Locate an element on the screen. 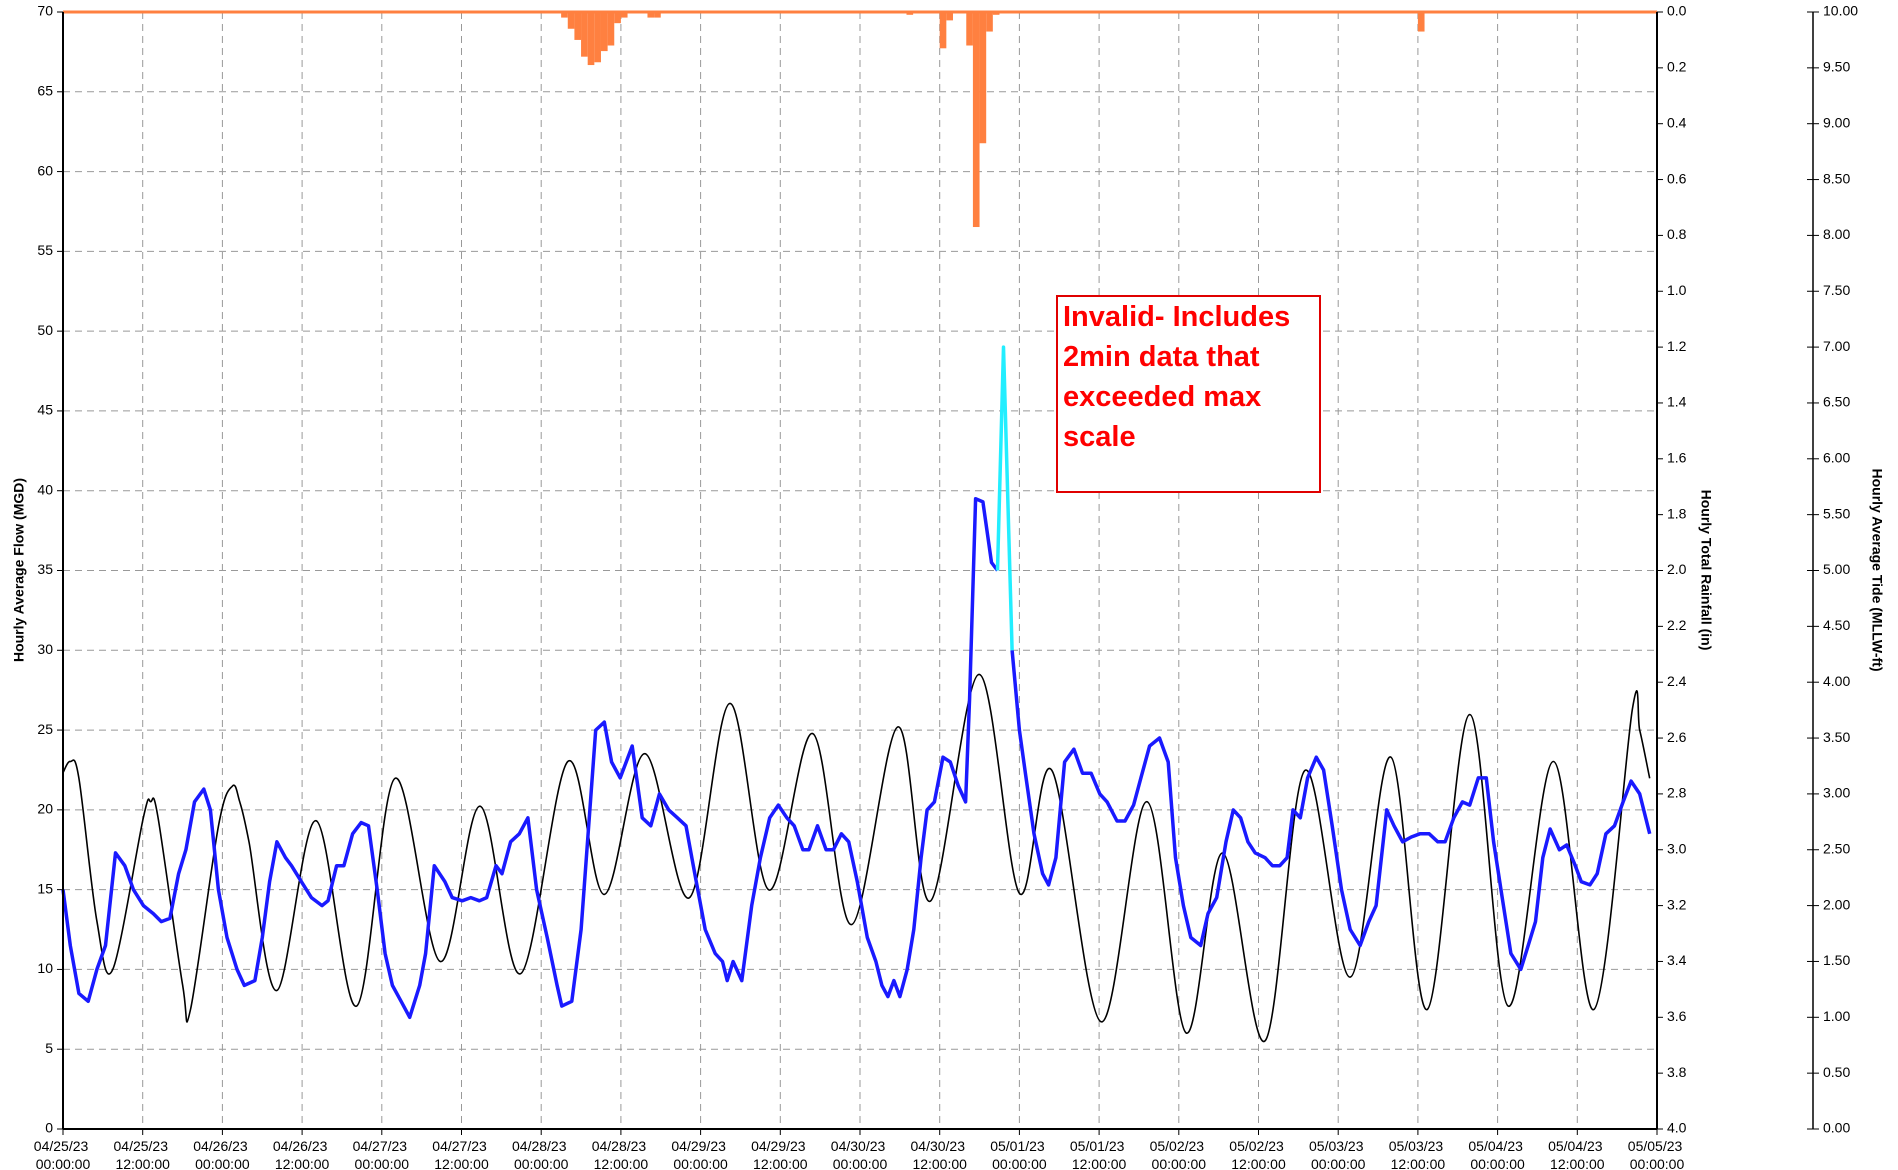  annotation-box is located at coordinates (1188, 394).